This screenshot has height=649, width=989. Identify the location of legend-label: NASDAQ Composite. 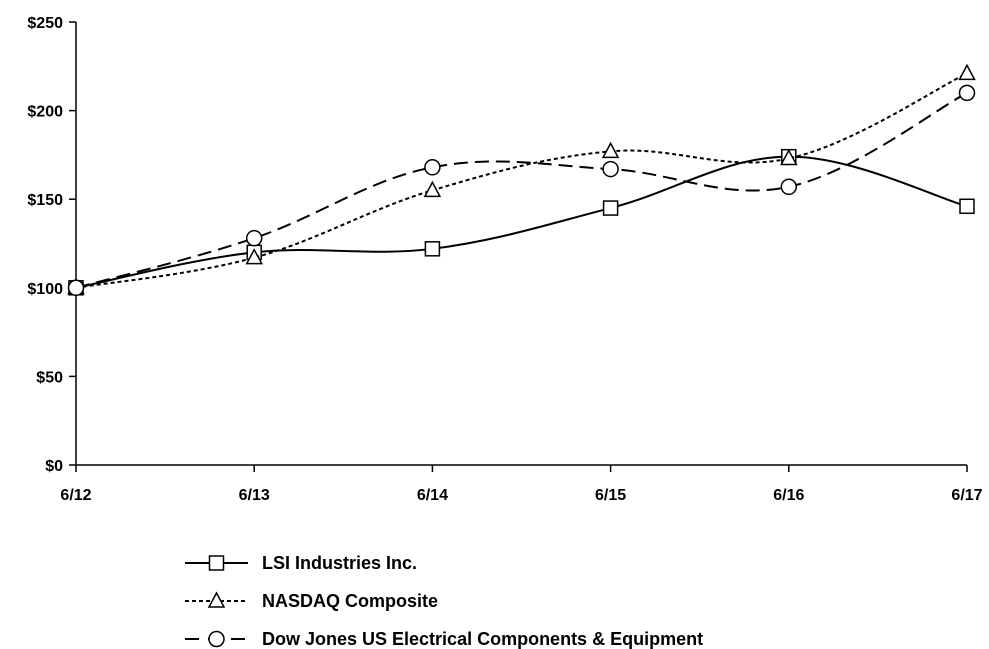
(350, 601).